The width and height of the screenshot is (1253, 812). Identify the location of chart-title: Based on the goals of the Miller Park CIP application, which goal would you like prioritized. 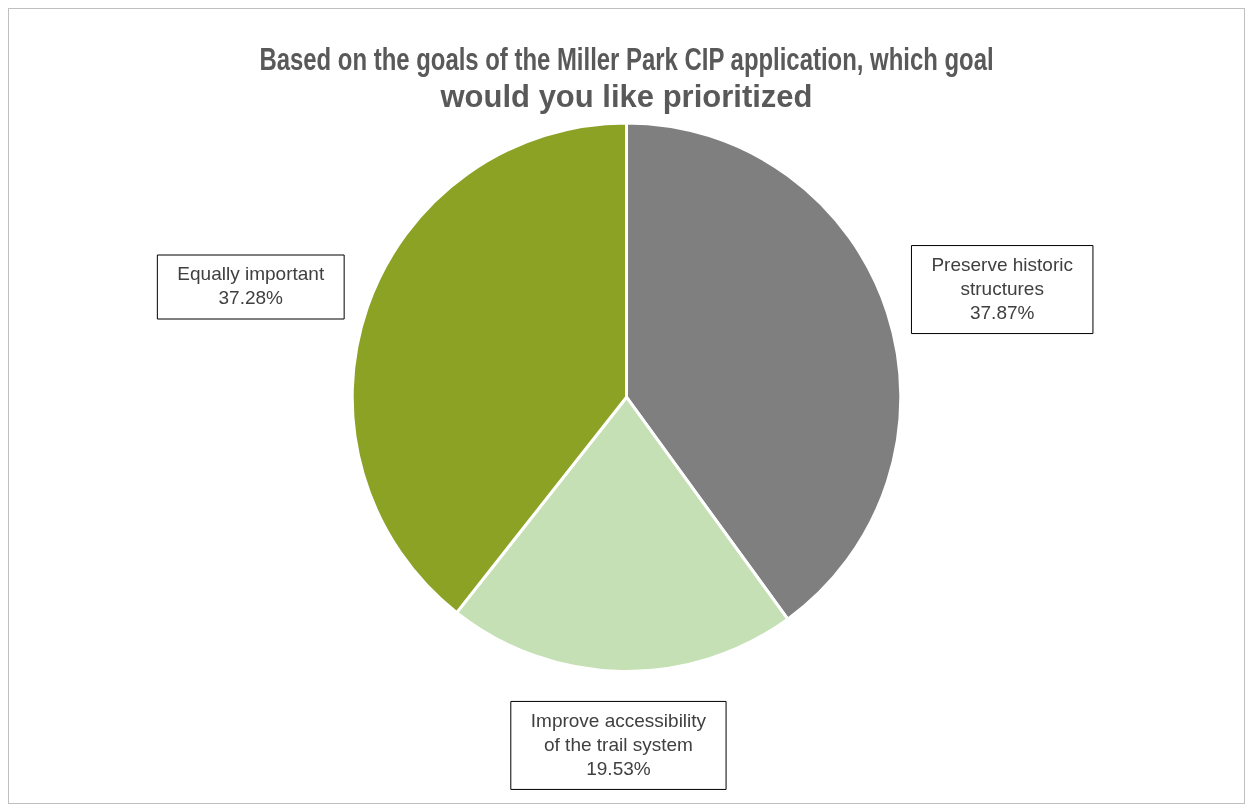
(626, 78).